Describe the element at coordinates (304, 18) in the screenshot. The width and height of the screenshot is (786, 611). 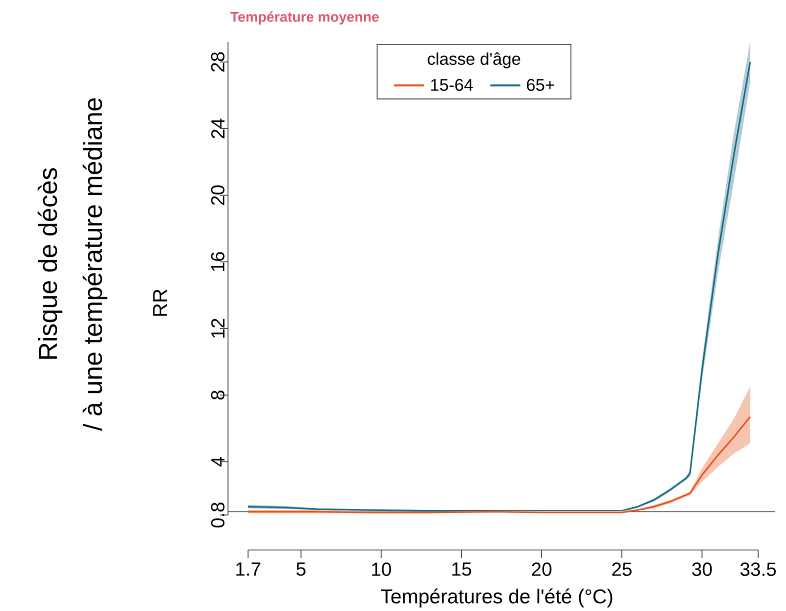
I see `chart-title: Température moyenne` at that location.